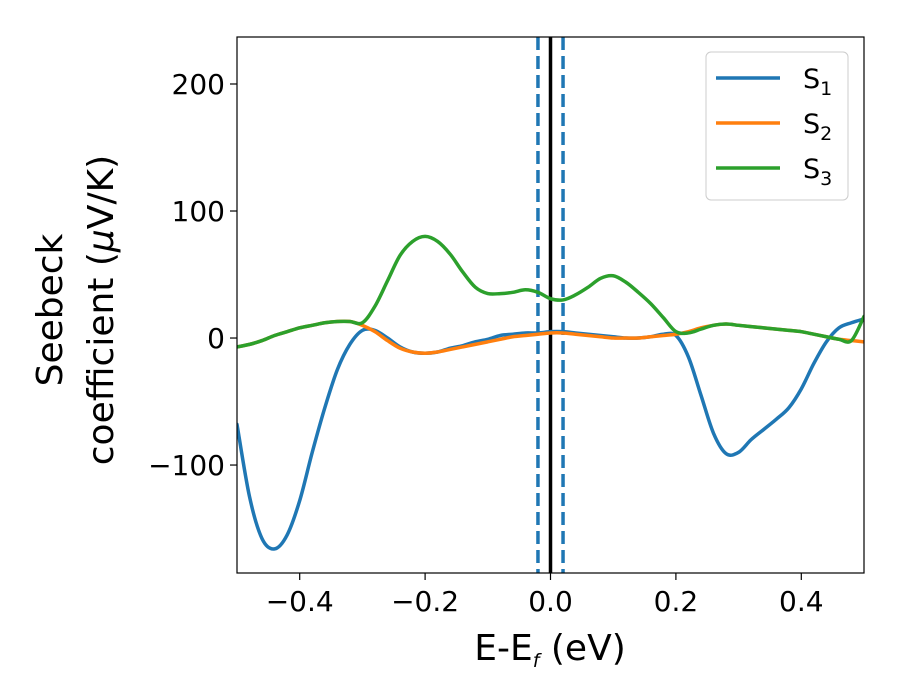 Image resolution: width=900 pixels, height=700 pixels. I want to click on y-tick-label: 100, so click(198, 211).